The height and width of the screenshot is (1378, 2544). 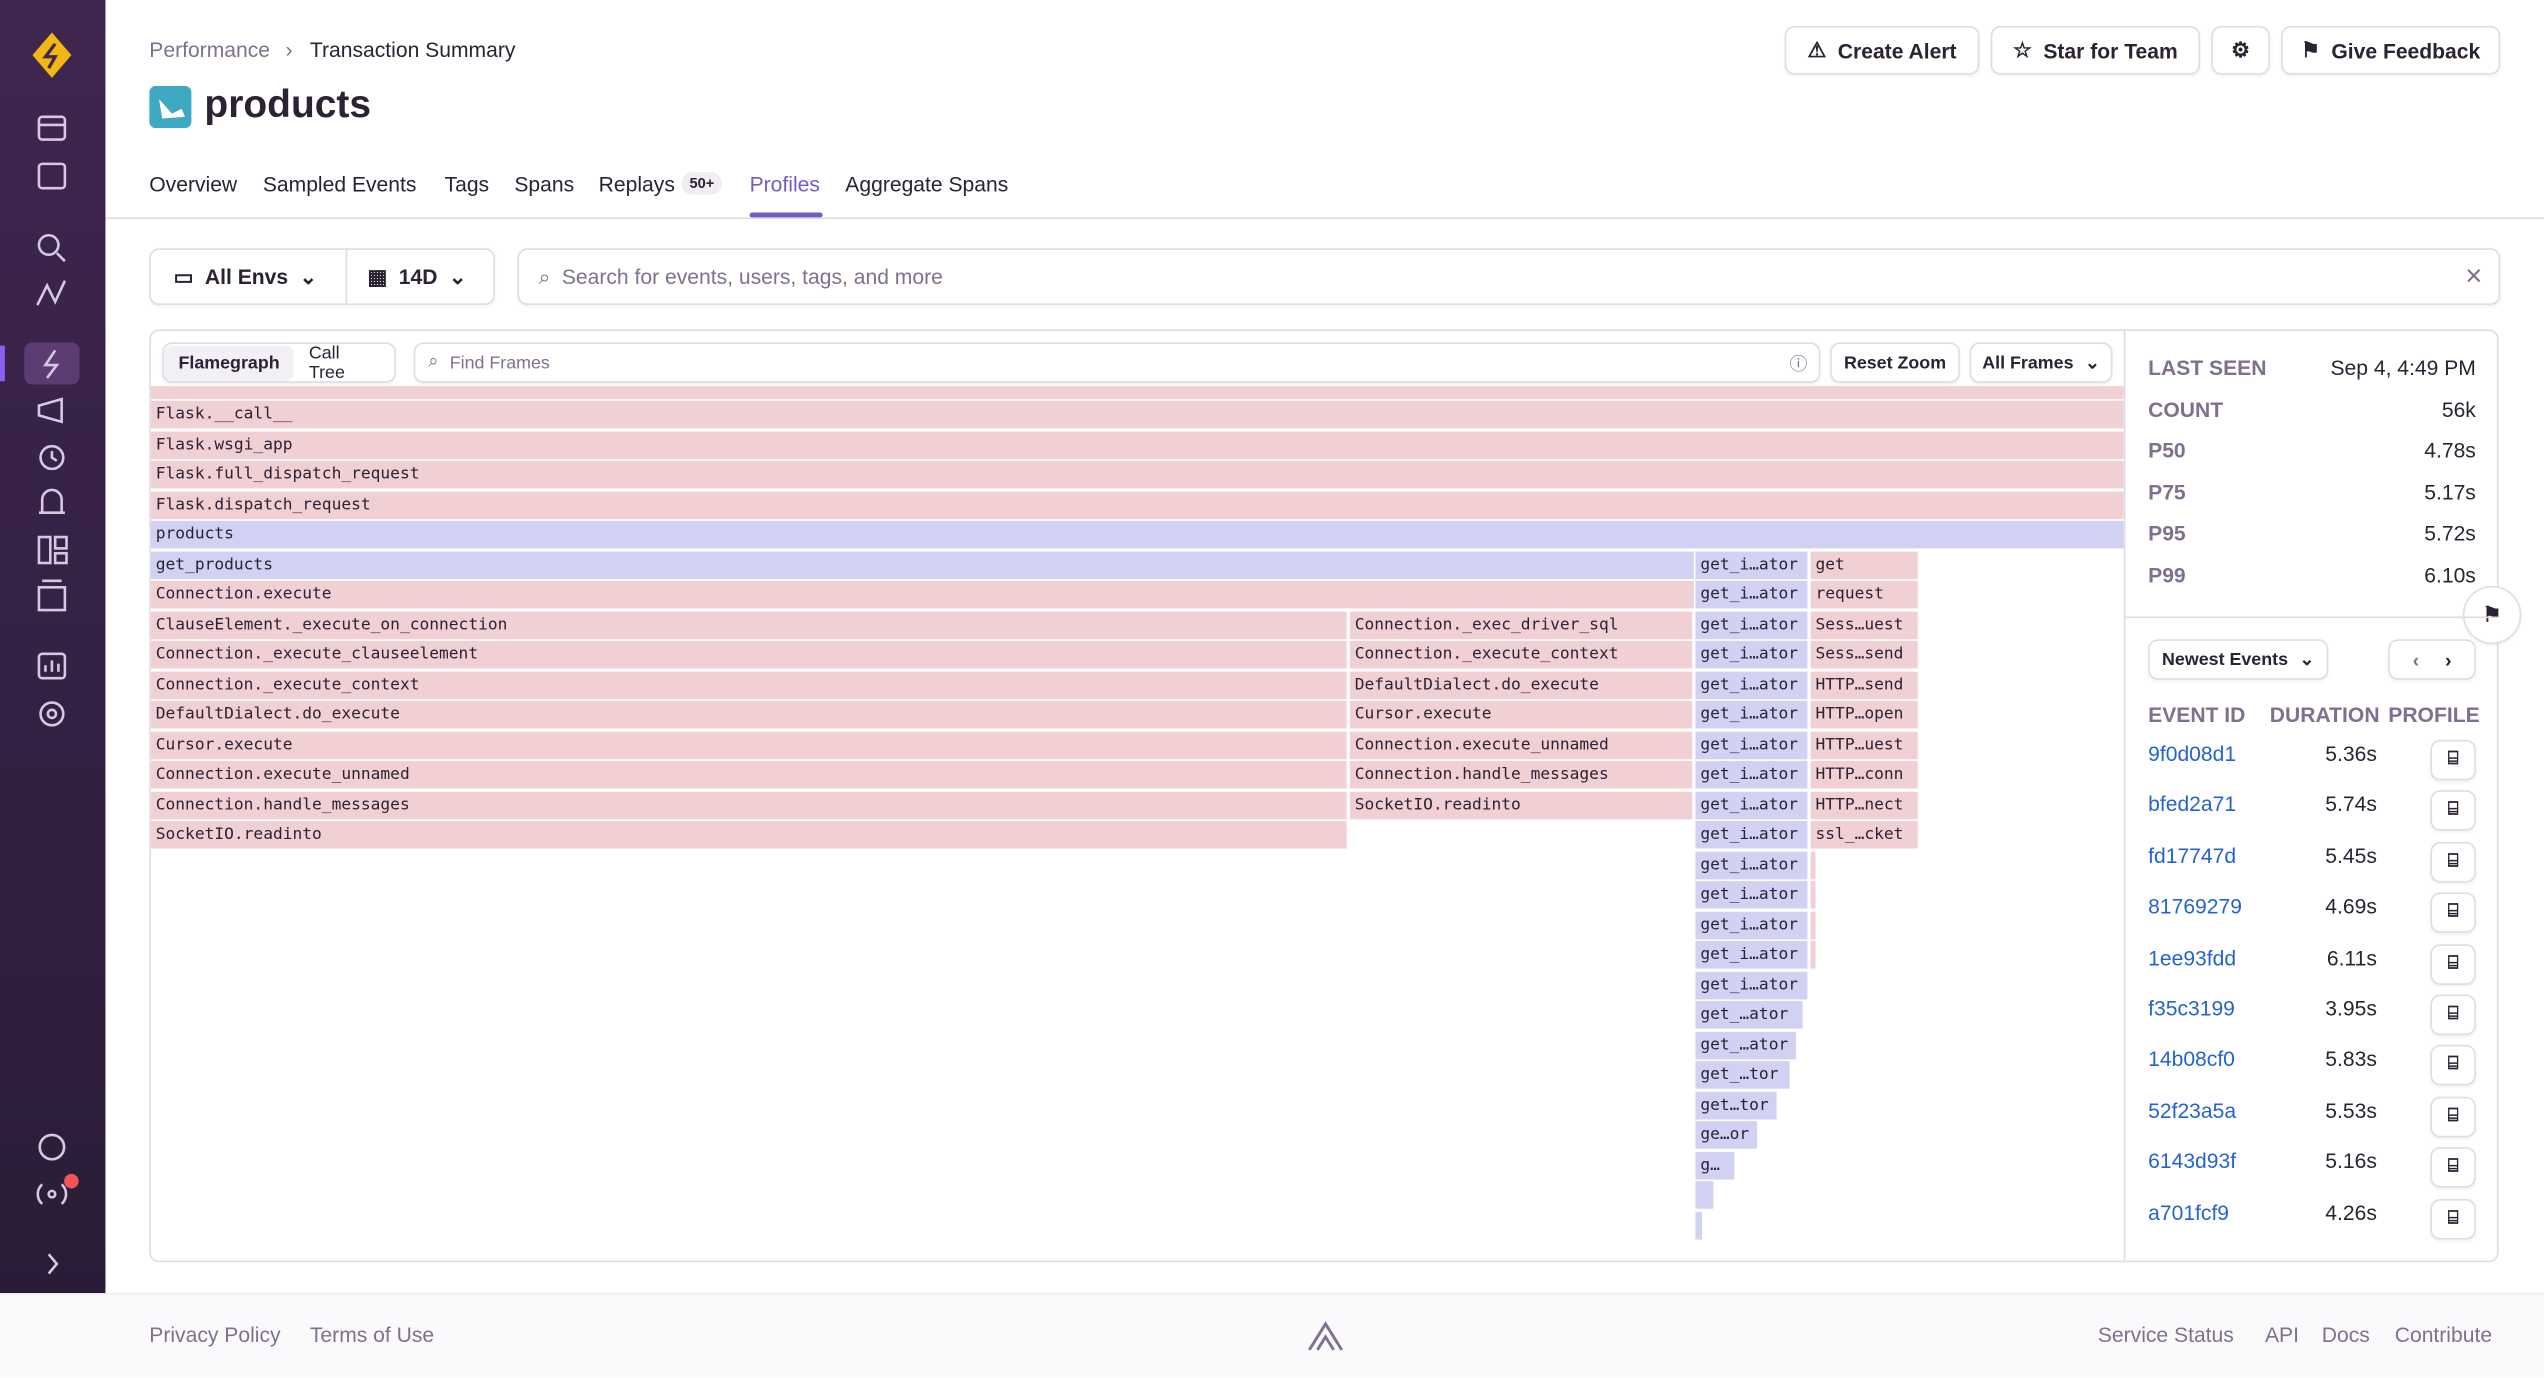 What do you see at coordinates (1864, 804) in the screenshot?
I see `frame: HTTP…nect` at bounding box center [1864, 804].